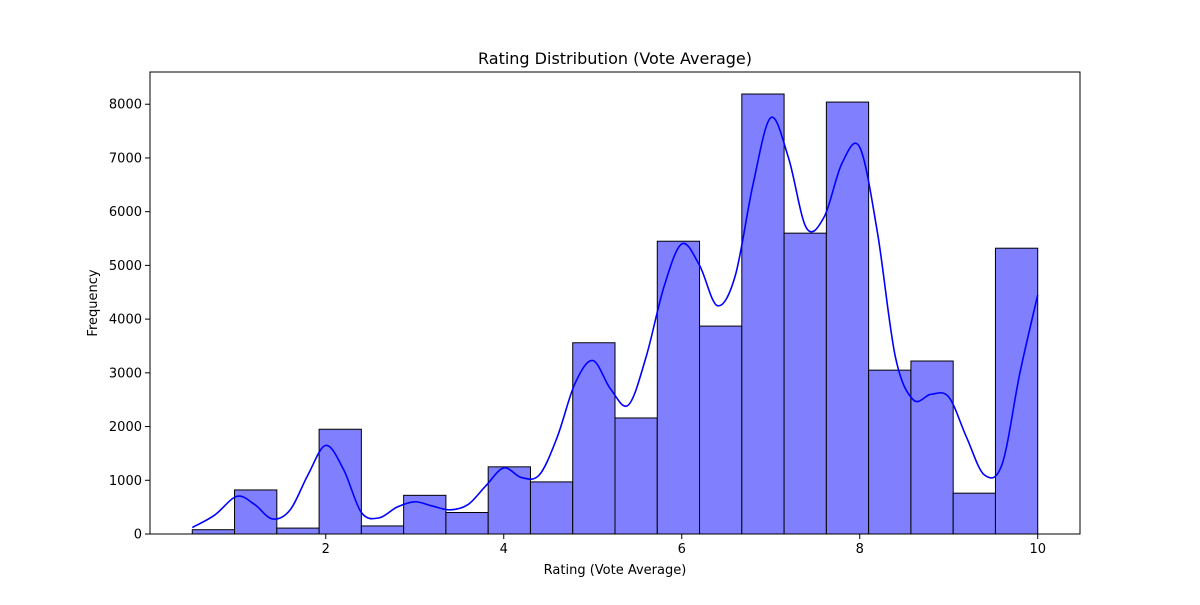 Image resolution: width=1200 pixels, height=605 pixels. Describe the element at coordinates (615, 58) in the screenshot. I see `chart-title: Rating Distribution (Vote Average)` at that location.